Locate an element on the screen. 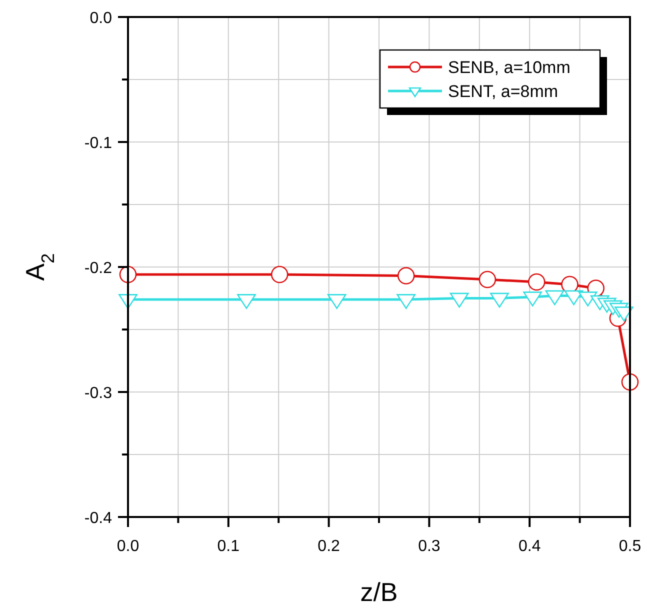 The height and width of the screenshot is (614, 647). y-tick-label: -0.2 is located at coordinates (98, 268).